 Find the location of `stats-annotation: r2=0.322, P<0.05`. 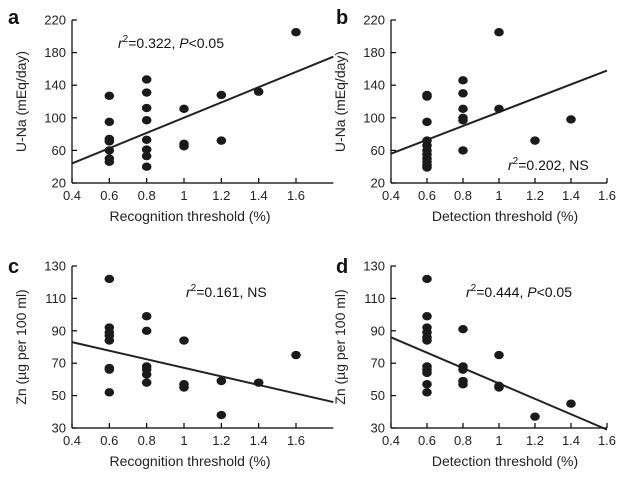

stats-annotation: r2=0.322, P<0.05 is located at coordinates (171, 42).